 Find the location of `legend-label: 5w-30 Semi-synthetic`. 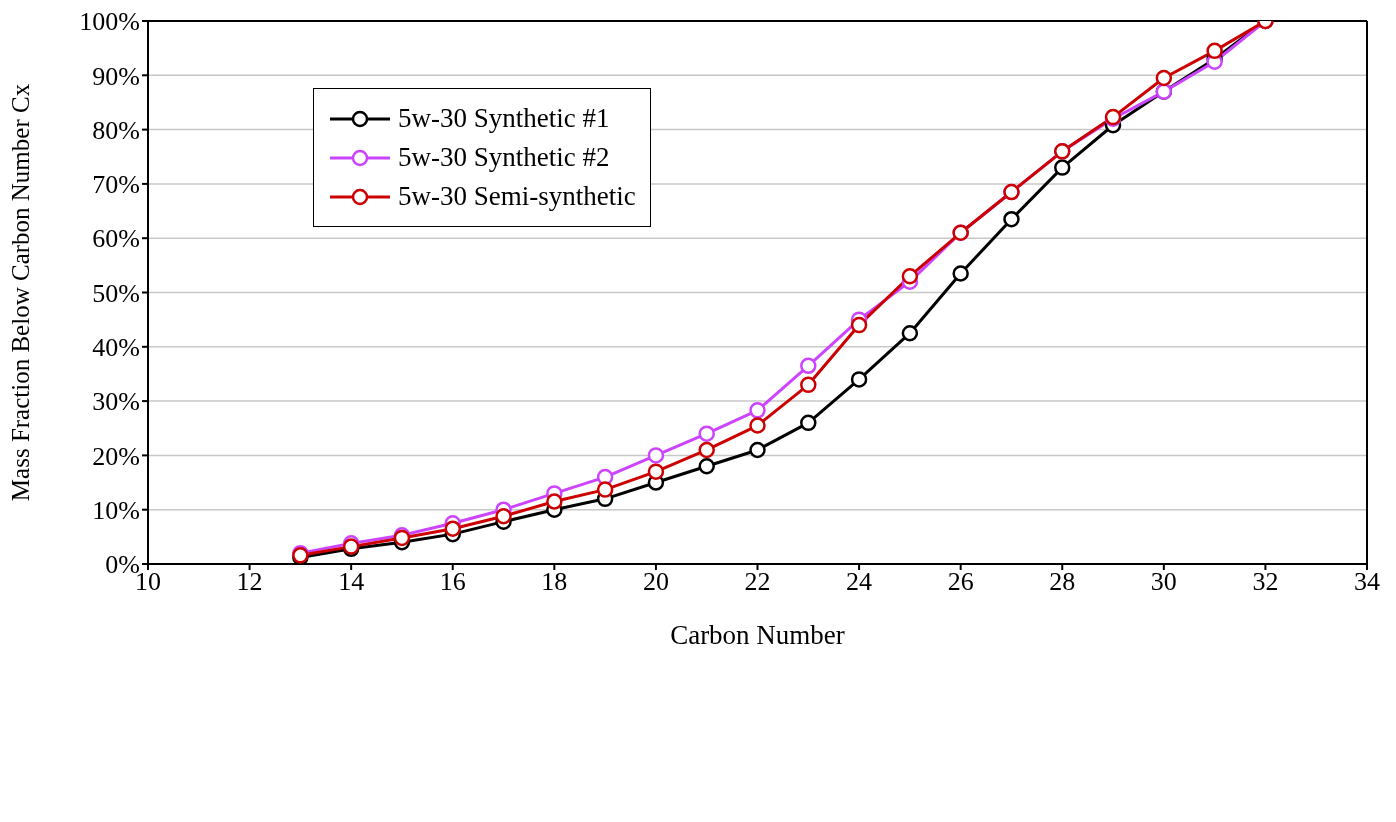

legend-label: 5w-30 Semi-synthetic is located at coordinates (517, 196).